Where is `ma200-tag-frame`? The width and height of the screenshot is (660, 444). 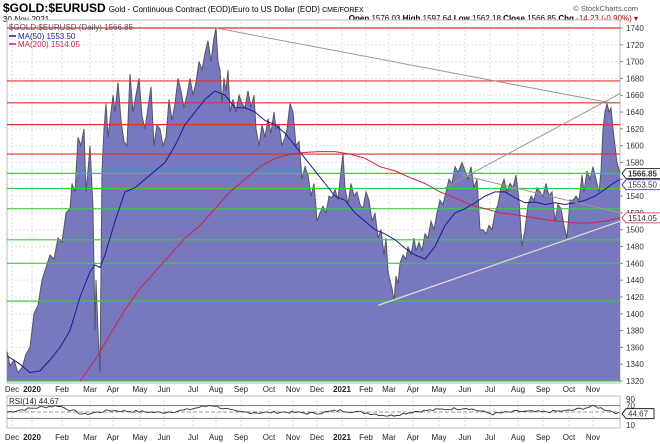
ma200-tag-frame is located at coordinates (640, 218).